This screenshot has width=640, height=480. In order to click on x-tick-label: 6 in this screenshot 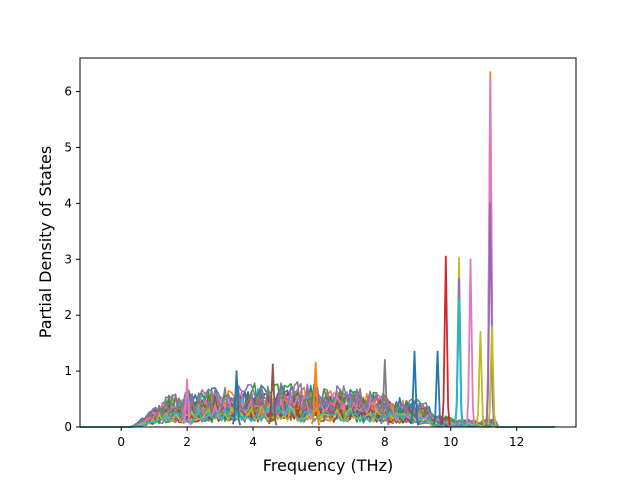, I will do `click(319, 442)`.